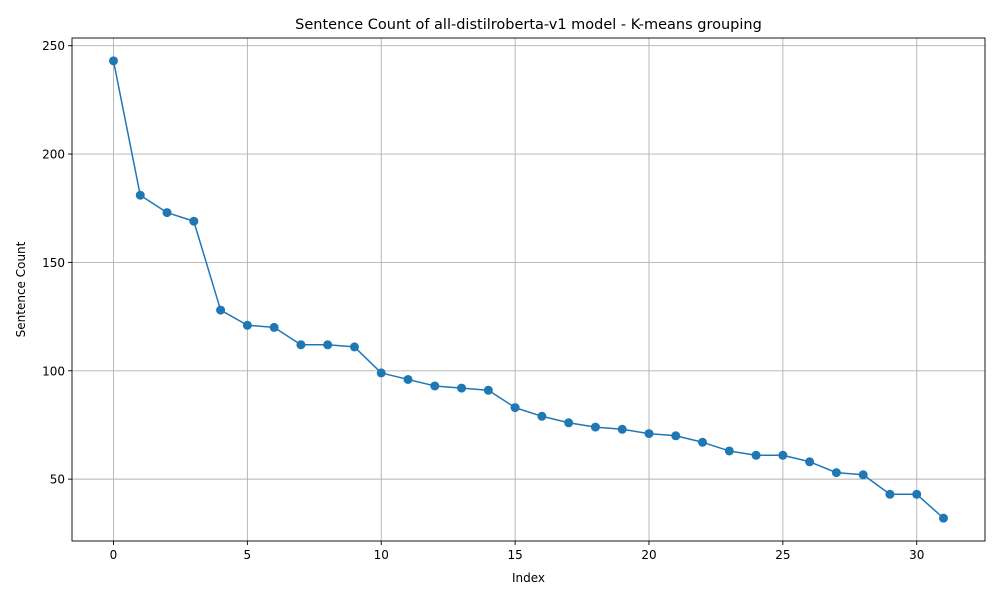 The image size is (1000, 604). I want to click on y-tick-label: 50, so click(57, 480).